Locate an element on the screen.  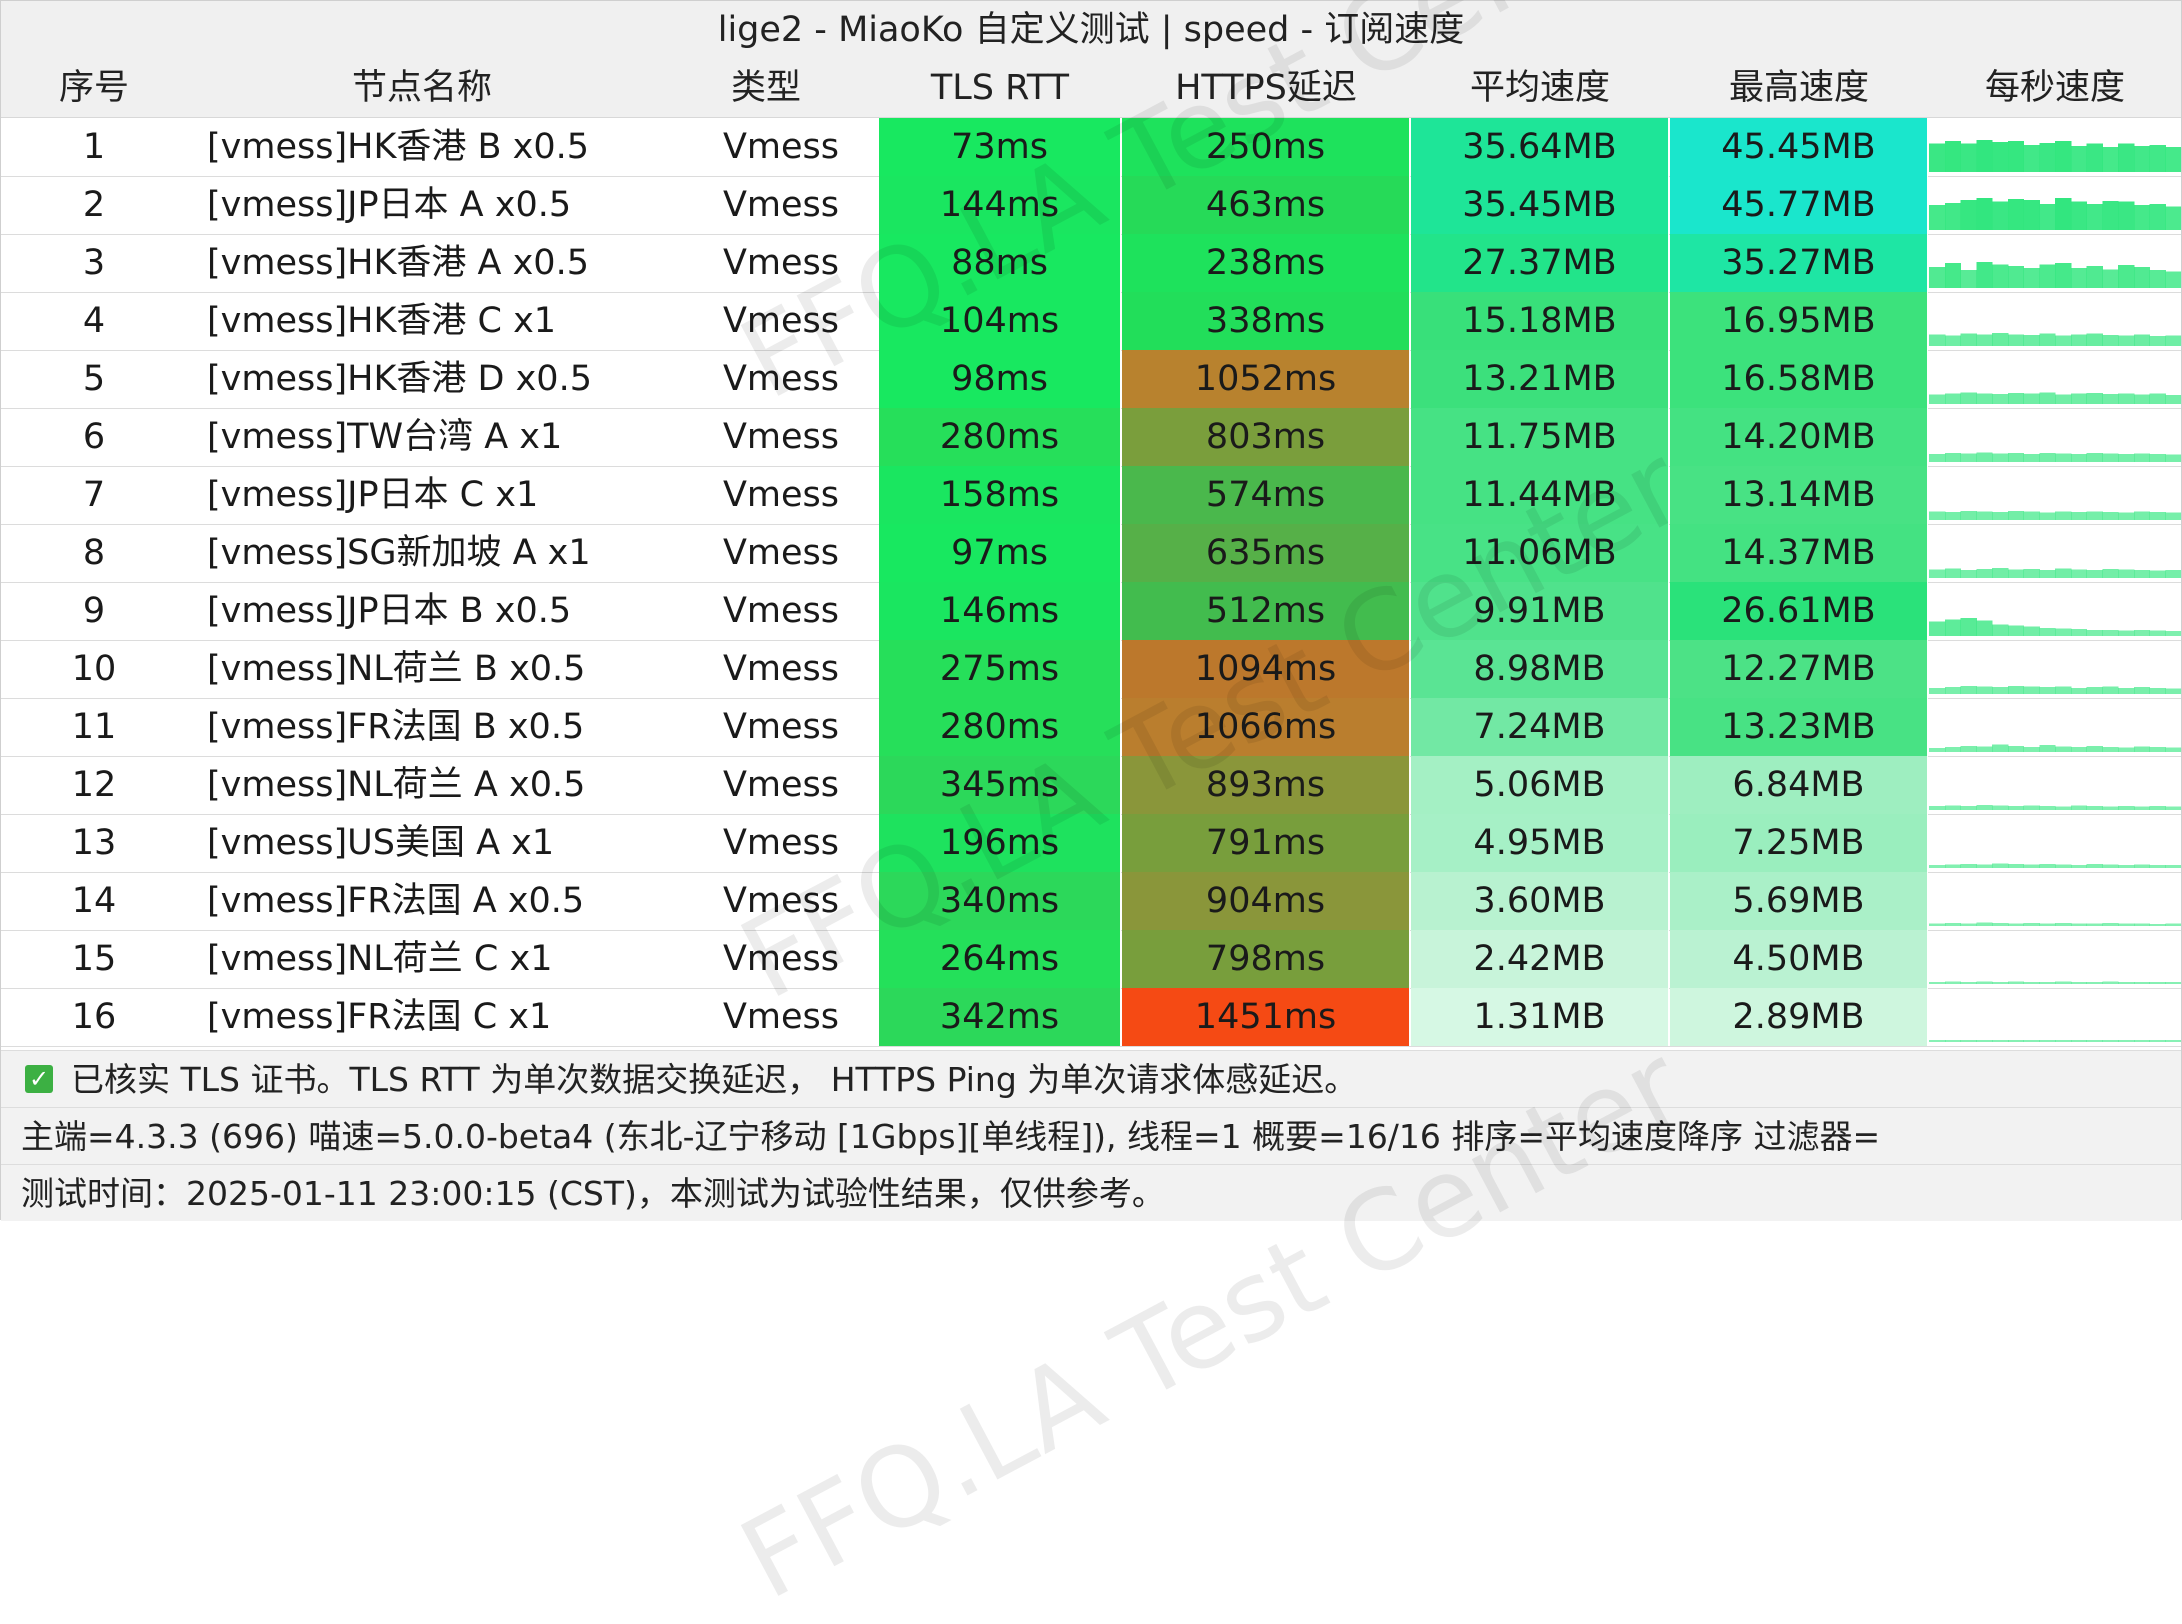
node-name: [vmess]SG新加坡 A x1 is located at coordinates (399, 553).